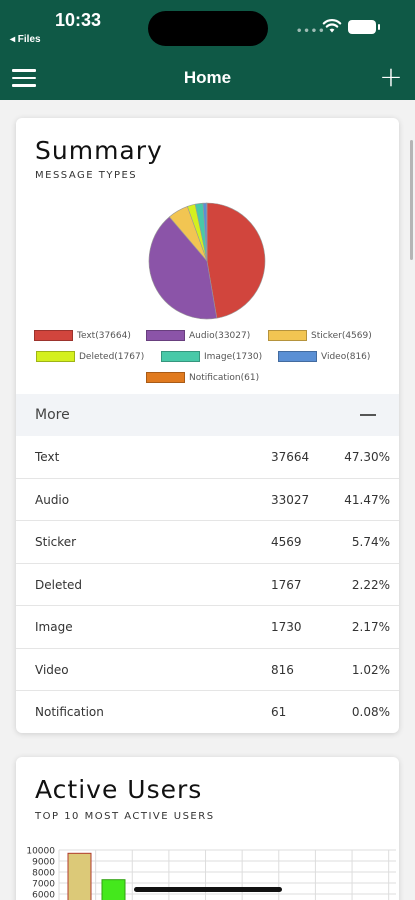 The width and height of the screenshot is (415, 900). I want to click on type-percent: 5.74%, so click(370, 542).